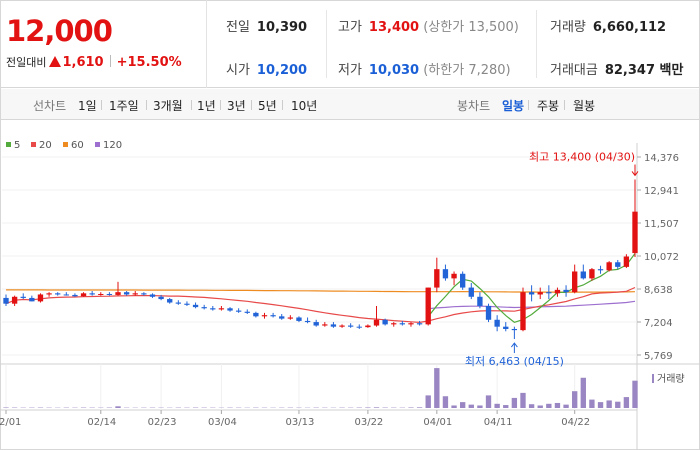  Describe the element at coordinates (658, 356) in the screenshot. I see `price-tick-label: 5,769` at that location.